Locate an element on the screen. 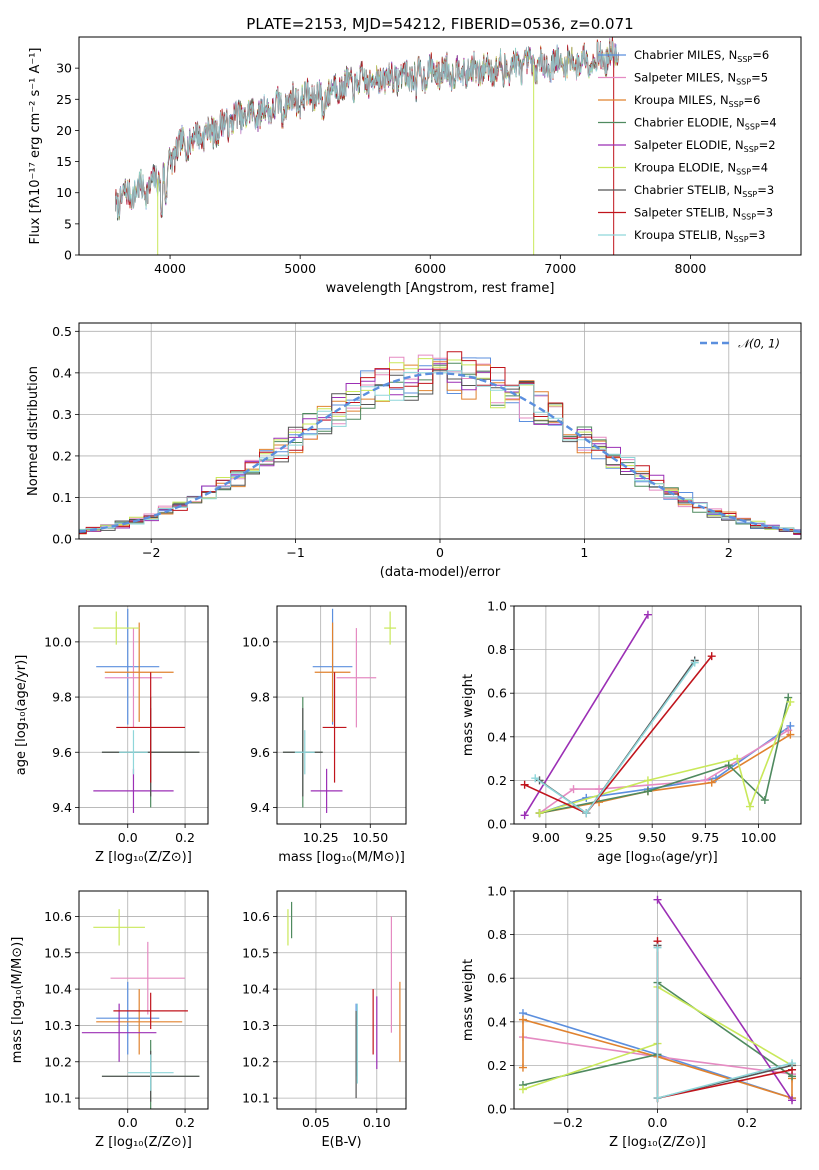 The image size is (819, 1170). series-salpeter-elodie is located at coordinates (725, 1000).